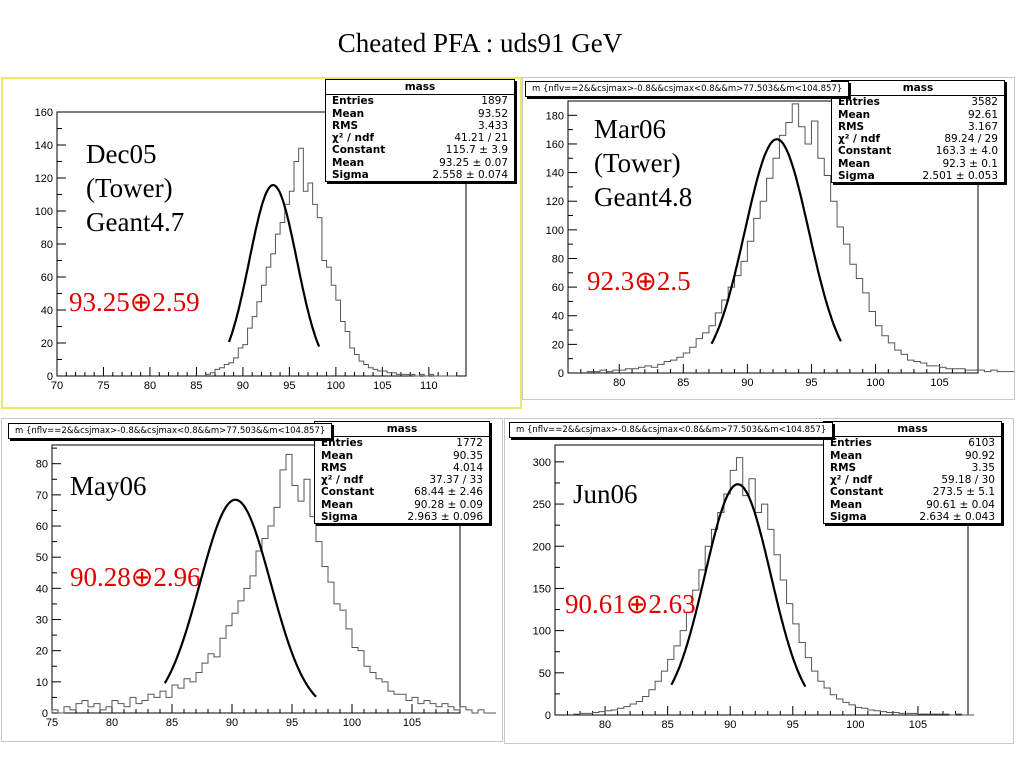 This screenshot has width=1024, height=768. What do you see at coordinates (912, 456) in the screenshot?
I see `stats-row: Mean 90.92` at bounding box center [912, 456].